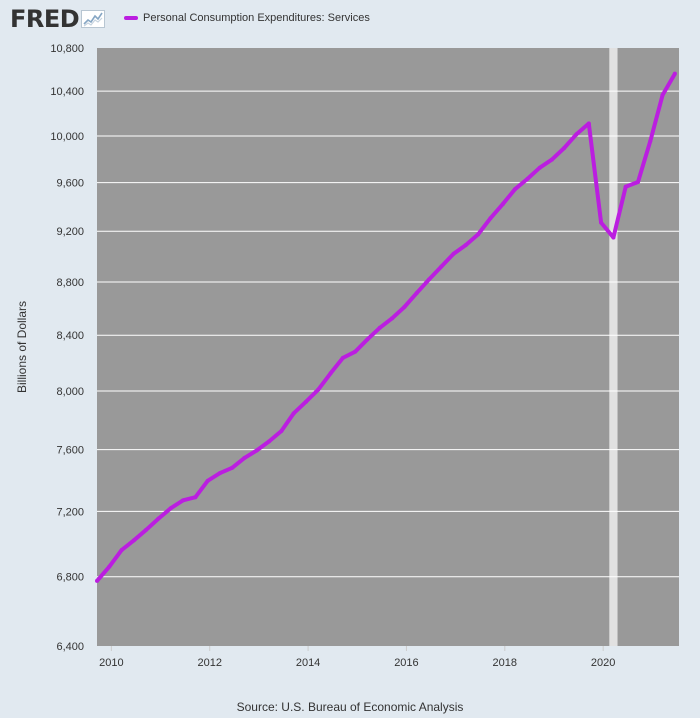 This screenshot has height=718, width=700. Describe the element at coordinates (45, 19) in the screenshot. I see `fred-logo-text: FRED` at that location.